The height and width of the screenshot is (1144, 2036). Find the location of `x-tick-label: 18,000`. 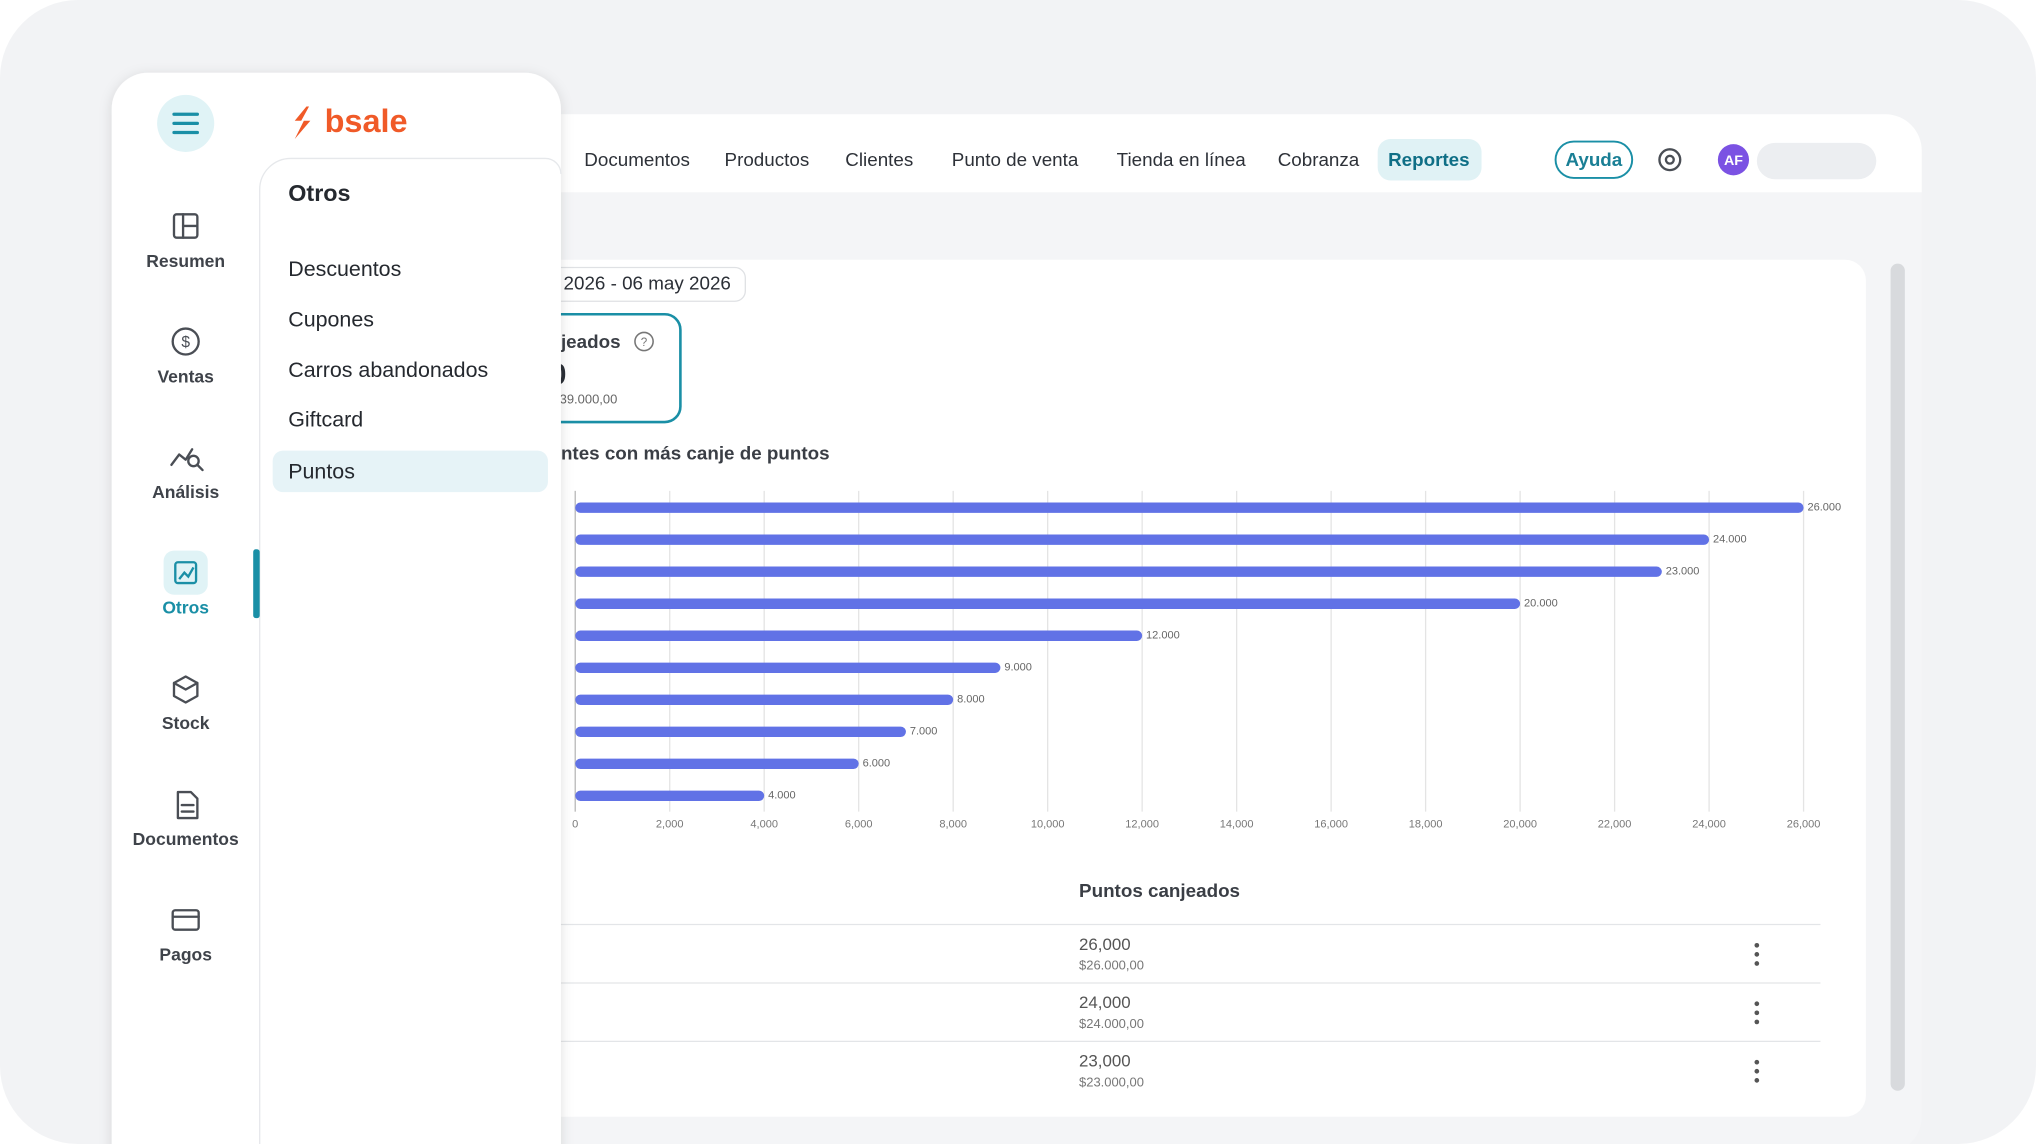

x-tick-label: 18,000 is located at coordinates (1426, 824).